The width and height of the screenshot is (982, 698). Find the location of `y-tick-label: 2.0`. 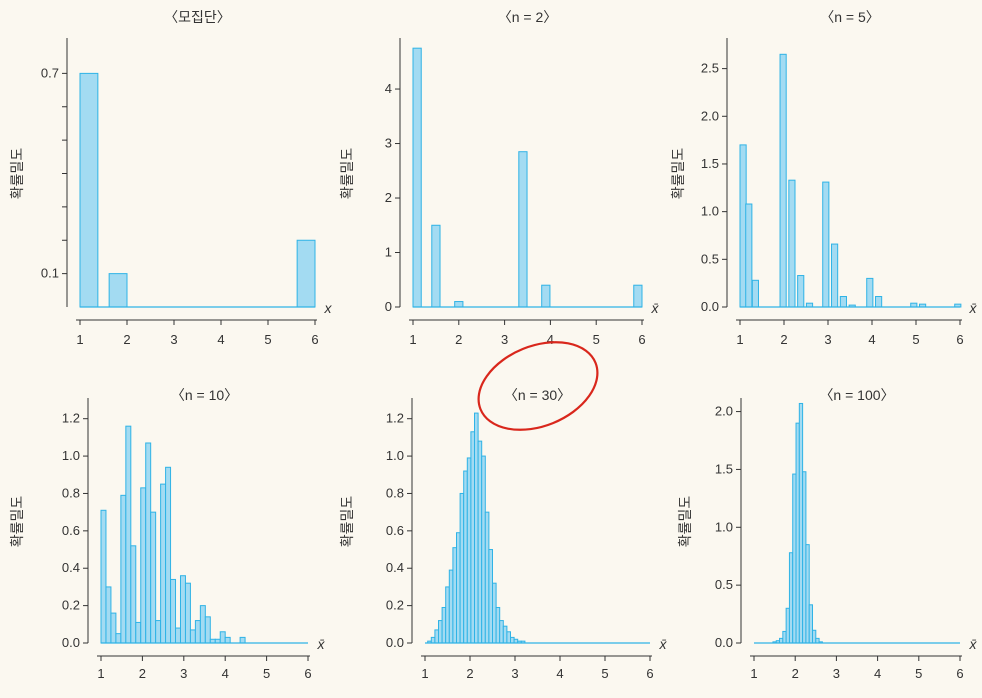

y-tick-label: 2.0 is located at coordinates (710, 115).